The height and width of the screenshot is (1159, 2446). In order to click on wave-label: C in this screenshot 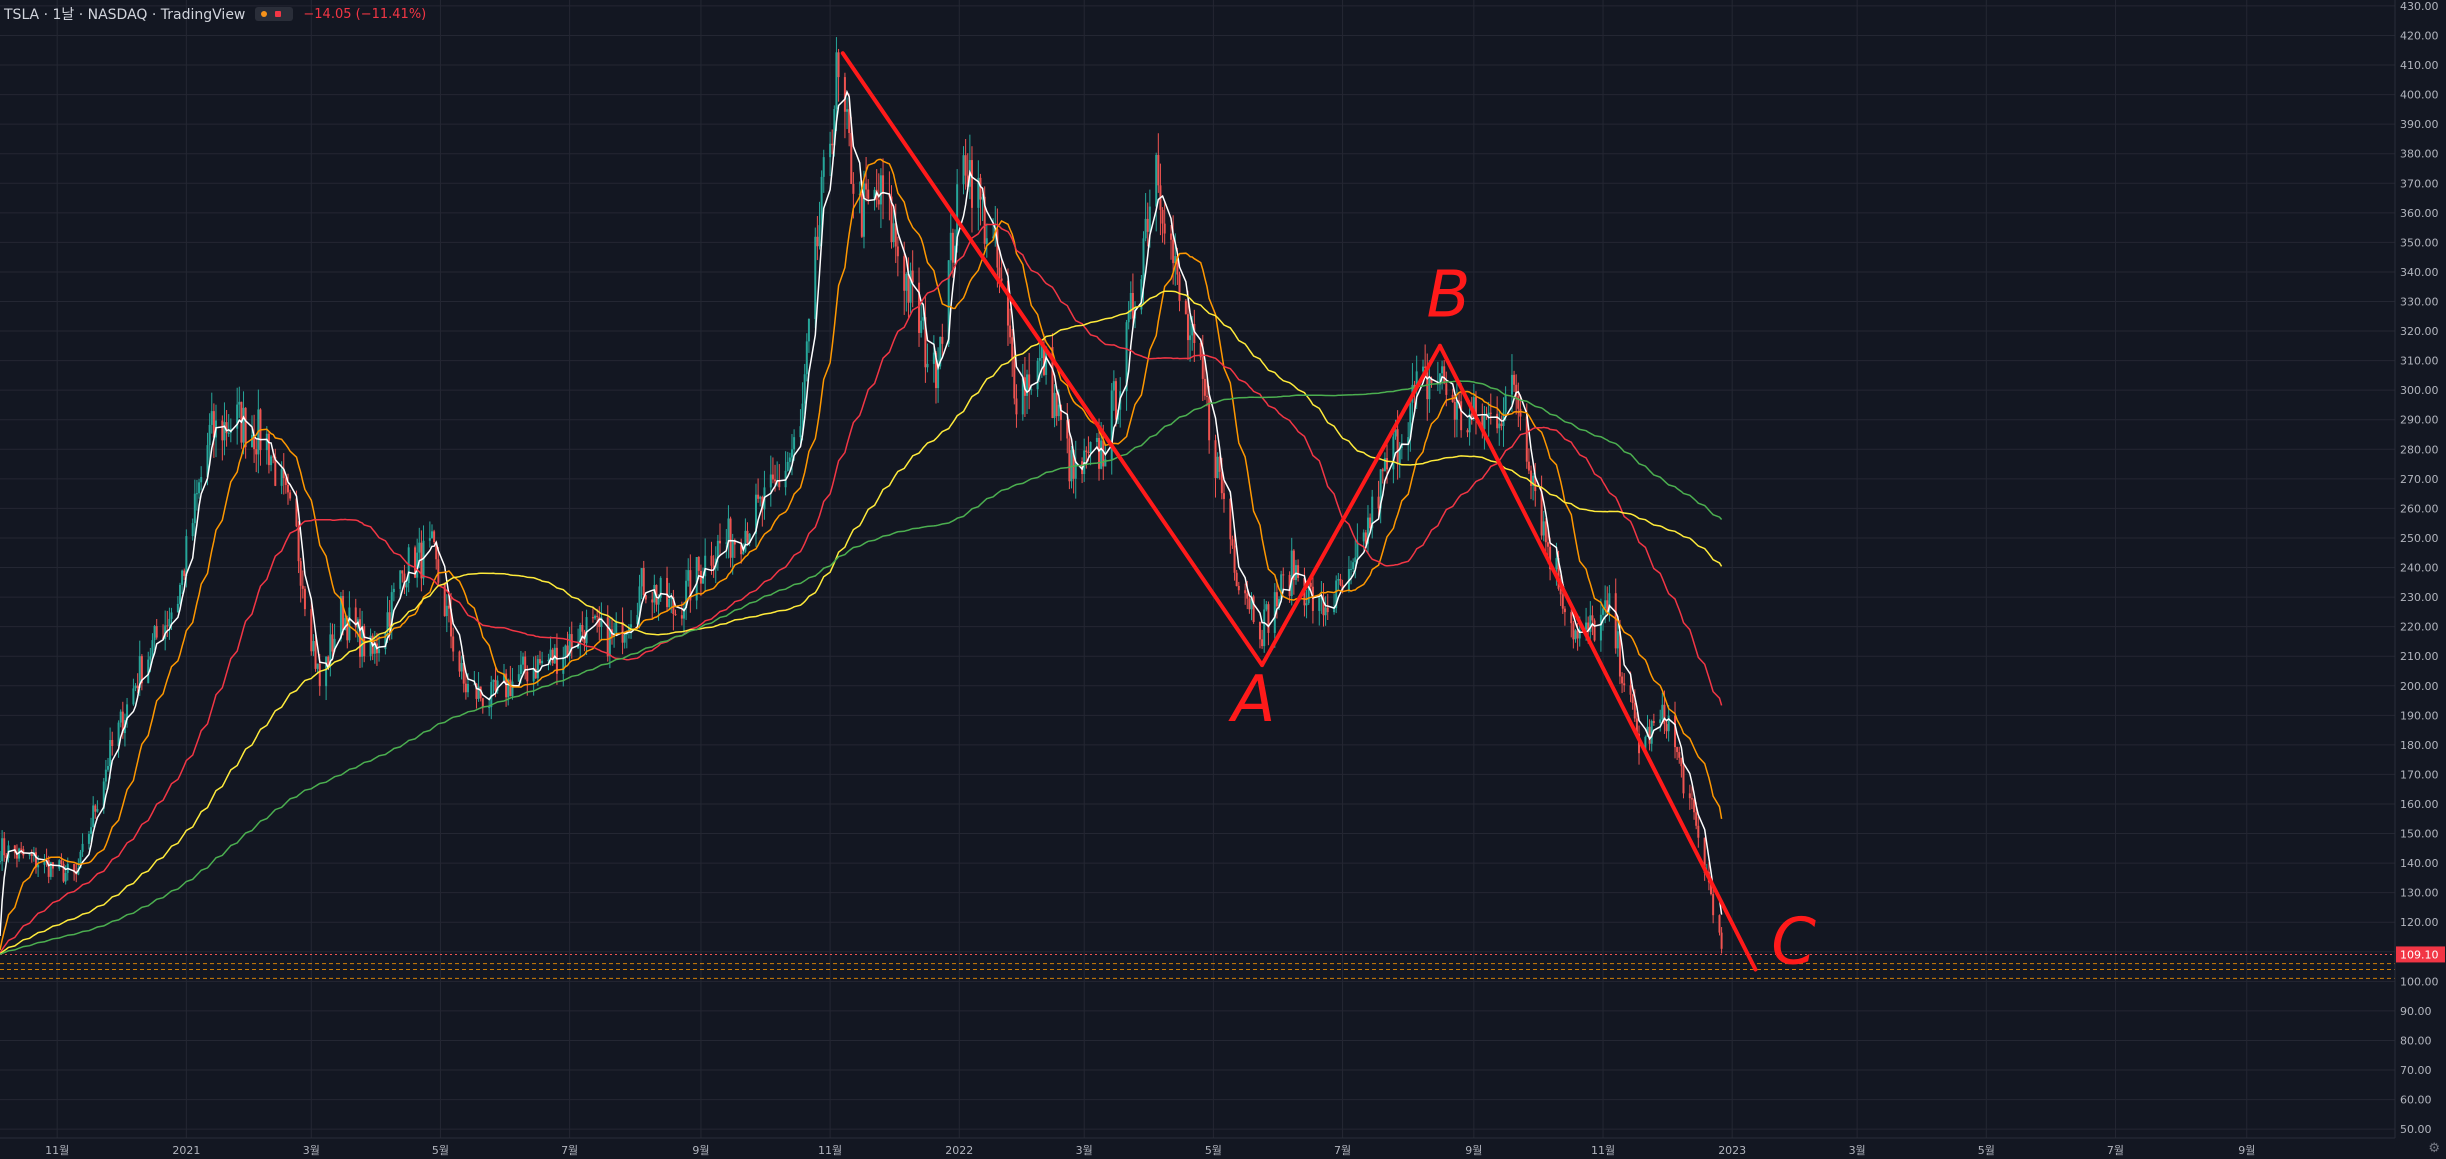, I will do `click(1793, 943)`.